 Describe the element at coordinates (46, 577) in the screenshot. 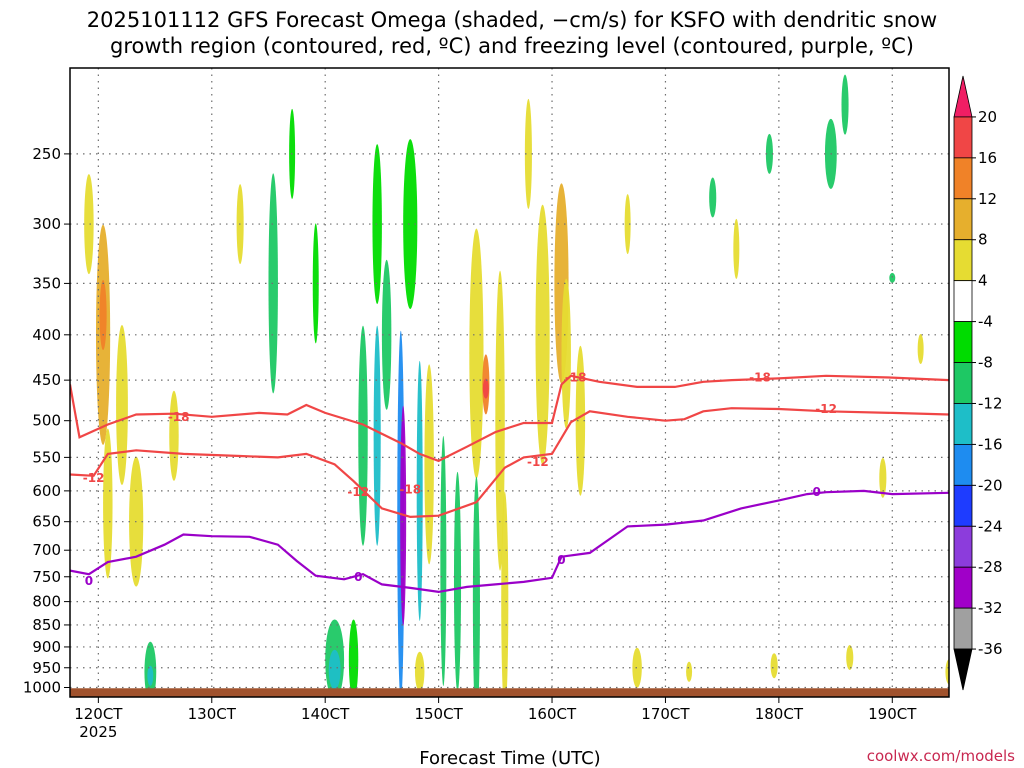

I see `y-tick-label: 750` at that location.